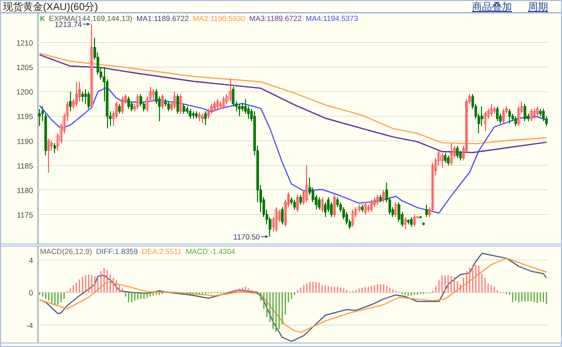 The width and height of the screenshot is (562, 347). Describe the element at coordinates (50, 7) in the screenshot. I see `chart-title: 现货黄金(XAU)(60分)` at that location.